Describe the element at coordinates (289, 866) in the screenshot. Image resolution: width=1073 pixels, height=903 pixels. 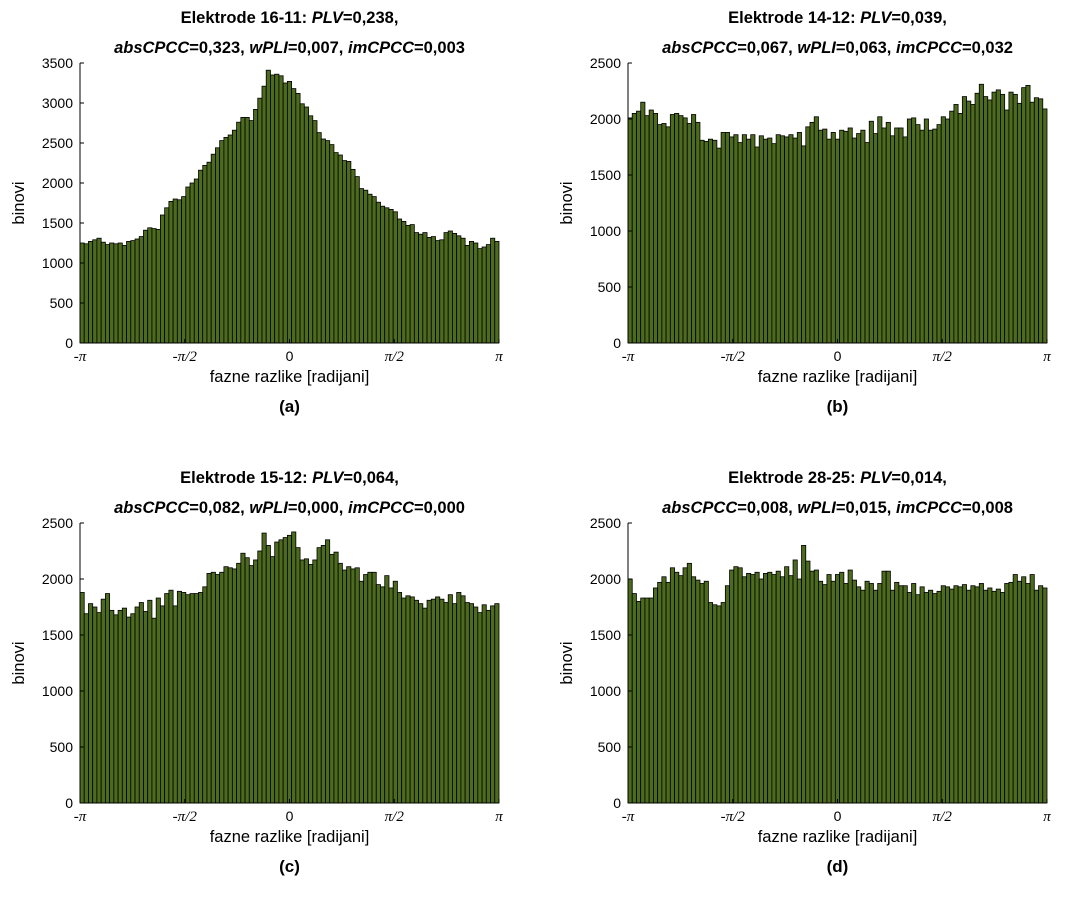
I see `subfigure-caption: (c)` at that location.